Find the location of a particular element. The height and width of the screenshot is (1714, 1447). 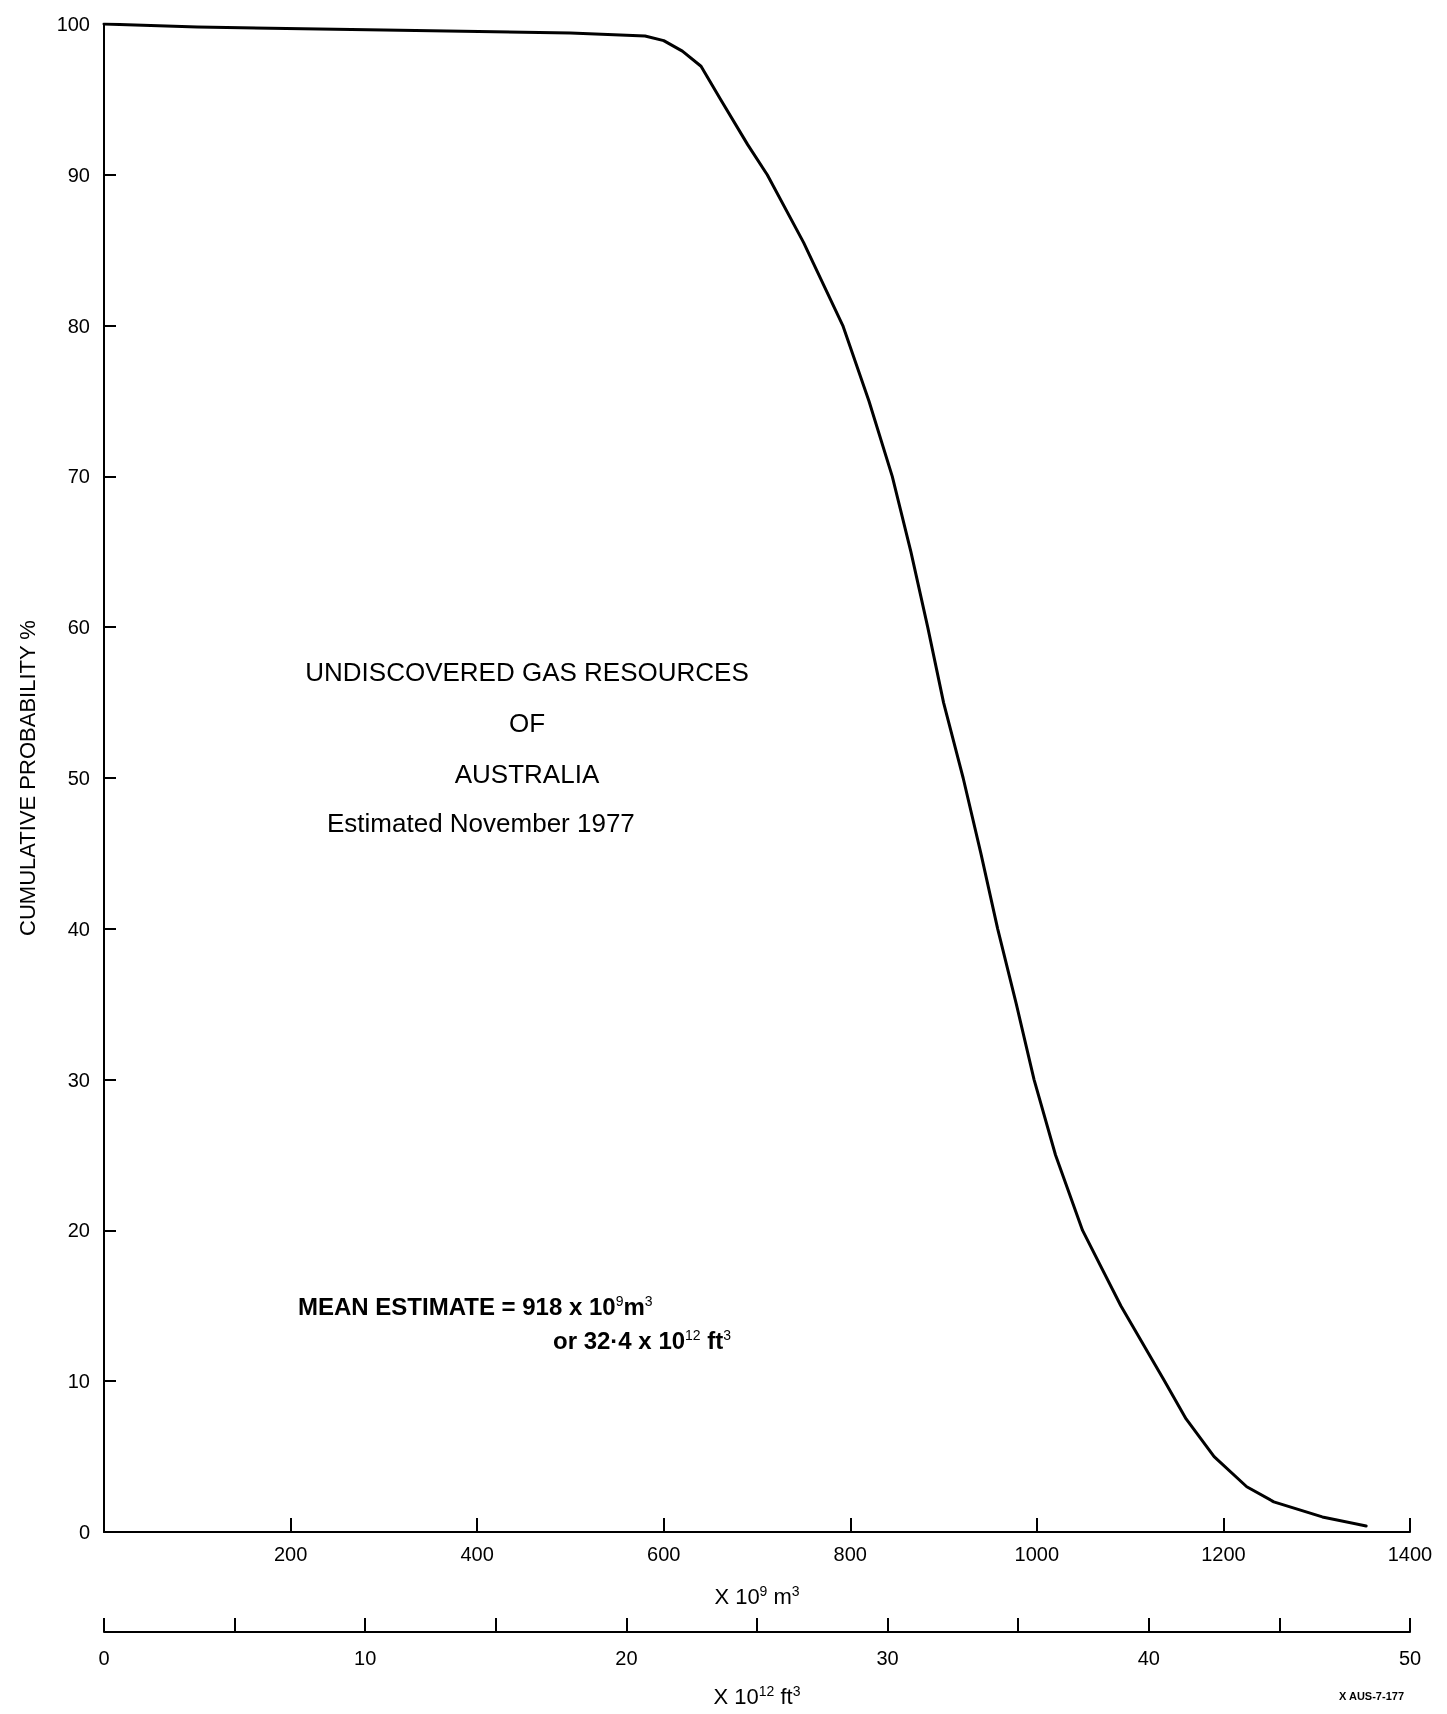

y-tick-label: 40 is located at coordinates (78, 928).